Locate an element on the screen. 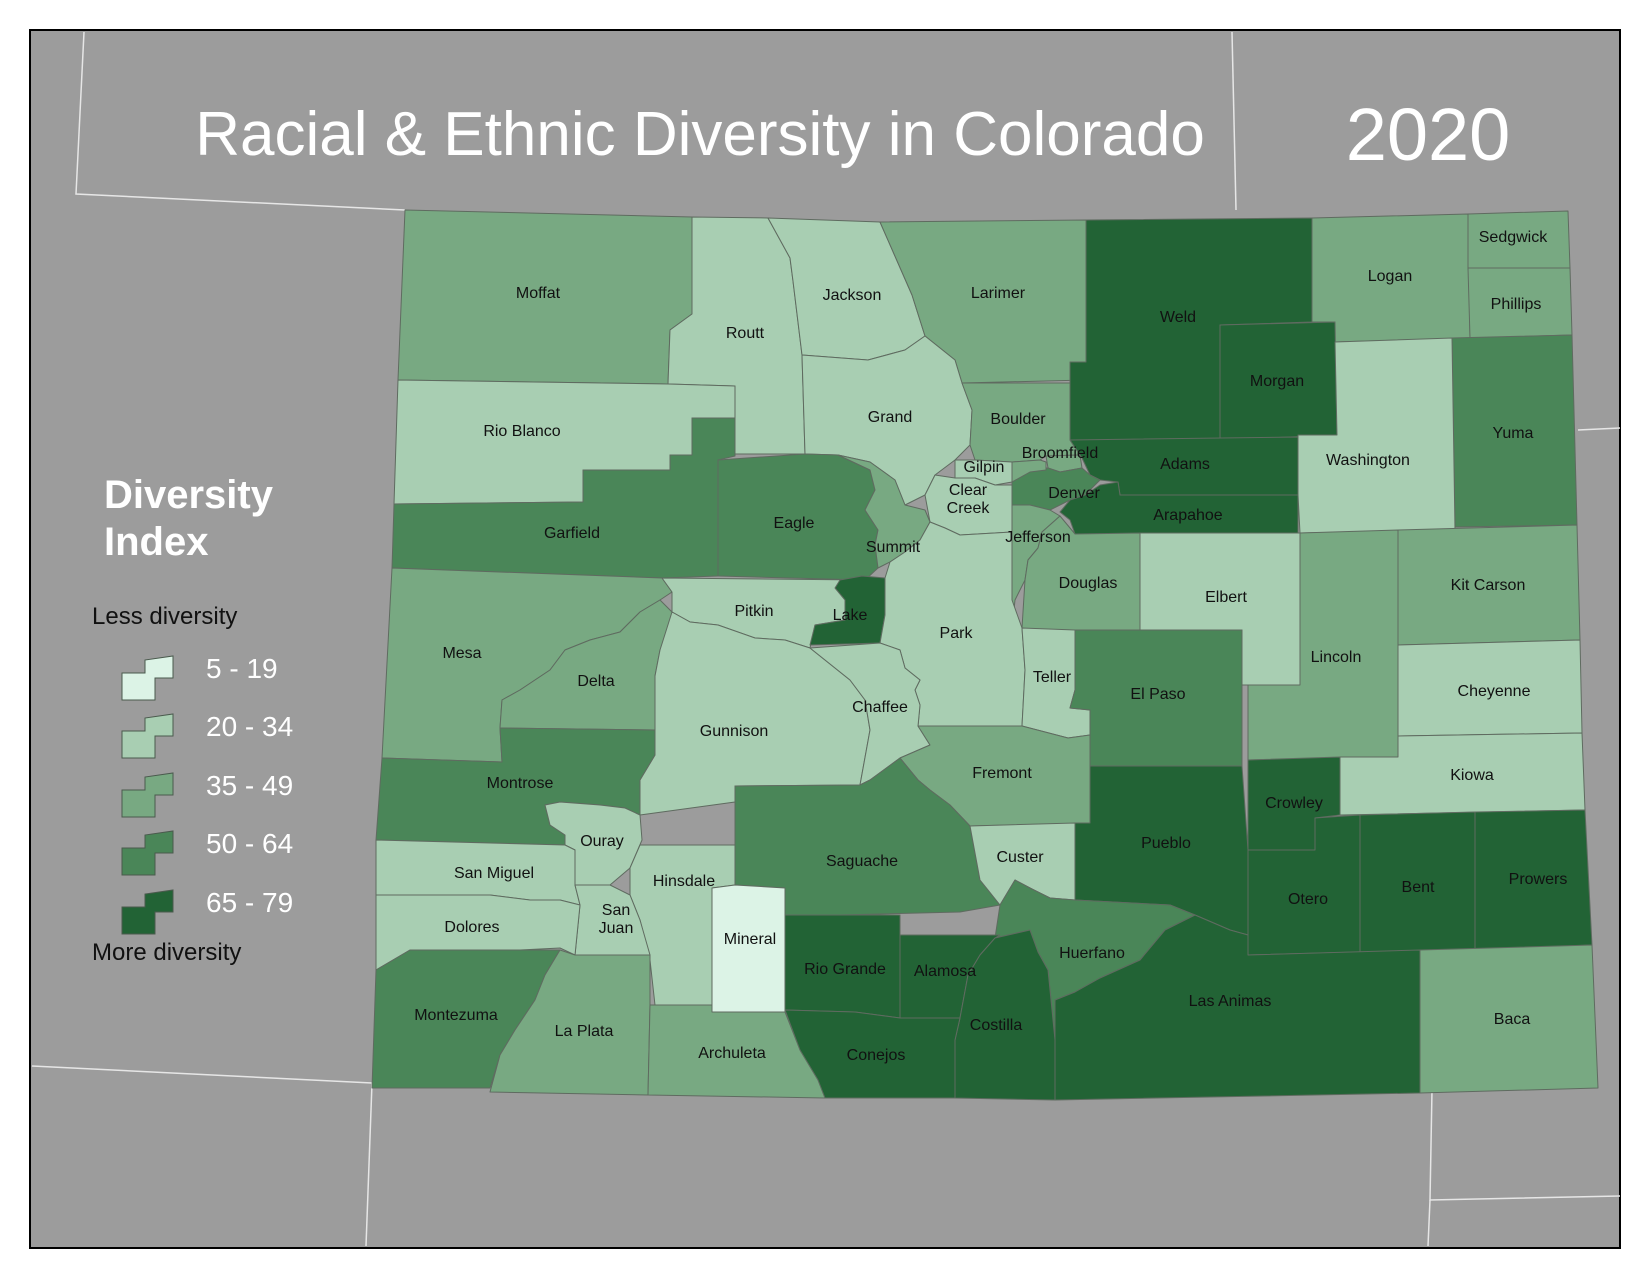 This screenshot has height=1275, width=1650. label-rio-grande: Rio Grande is located at coordinates (845, 969).